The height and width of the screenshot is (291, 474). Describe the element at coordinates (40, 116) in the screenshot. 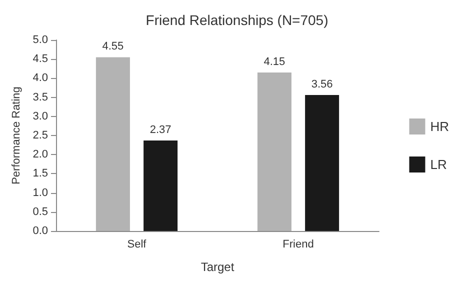

I see `y-tick-label: 3.0` at that location.